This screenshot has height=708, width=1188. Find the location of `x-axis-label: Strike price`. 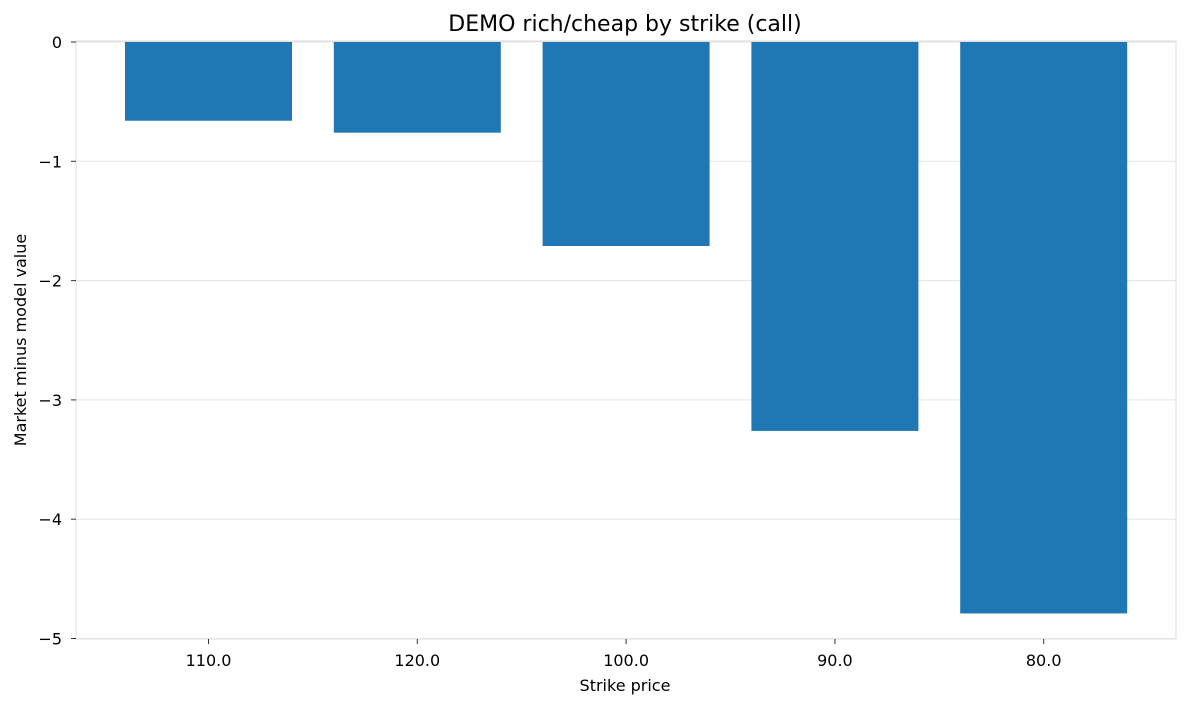

x-axis-label: Strike price is located at coordinates (625, 685).